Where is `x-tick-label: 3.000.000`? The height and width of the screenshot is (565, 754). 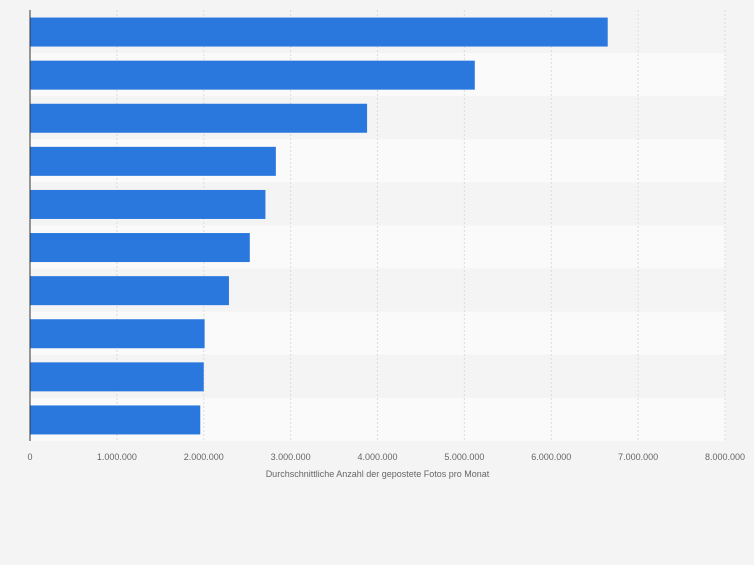
x-tick-label: 3.000.000 is located at coordinates (291, 457).